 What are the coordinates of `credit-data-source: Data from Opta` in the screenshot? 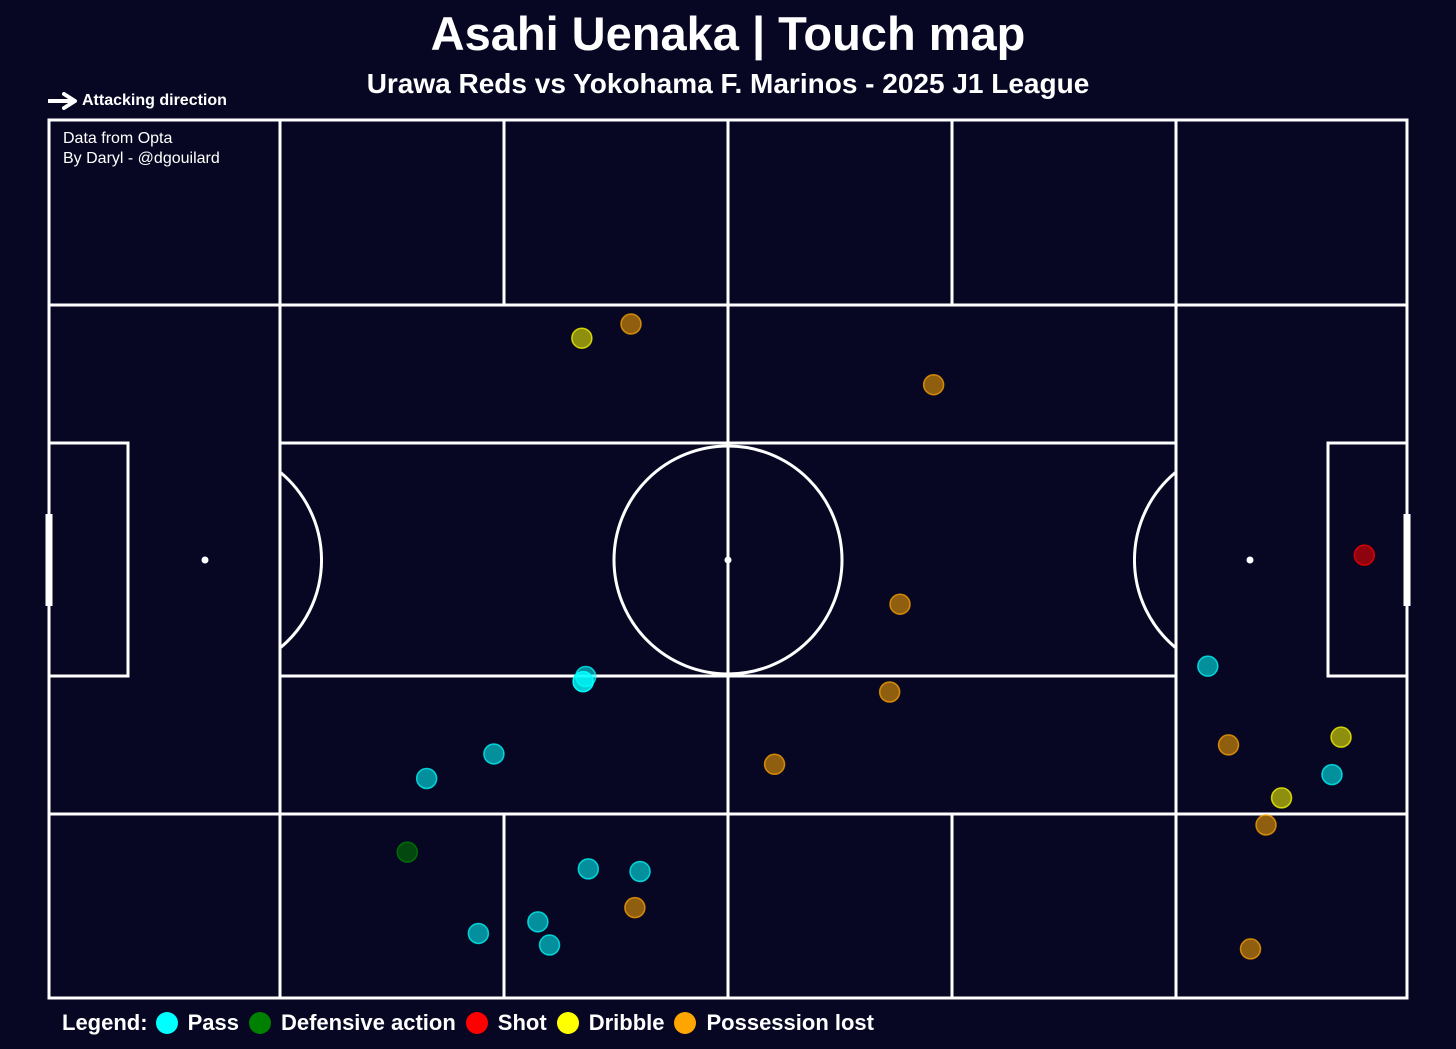 It's located at (118, 138).